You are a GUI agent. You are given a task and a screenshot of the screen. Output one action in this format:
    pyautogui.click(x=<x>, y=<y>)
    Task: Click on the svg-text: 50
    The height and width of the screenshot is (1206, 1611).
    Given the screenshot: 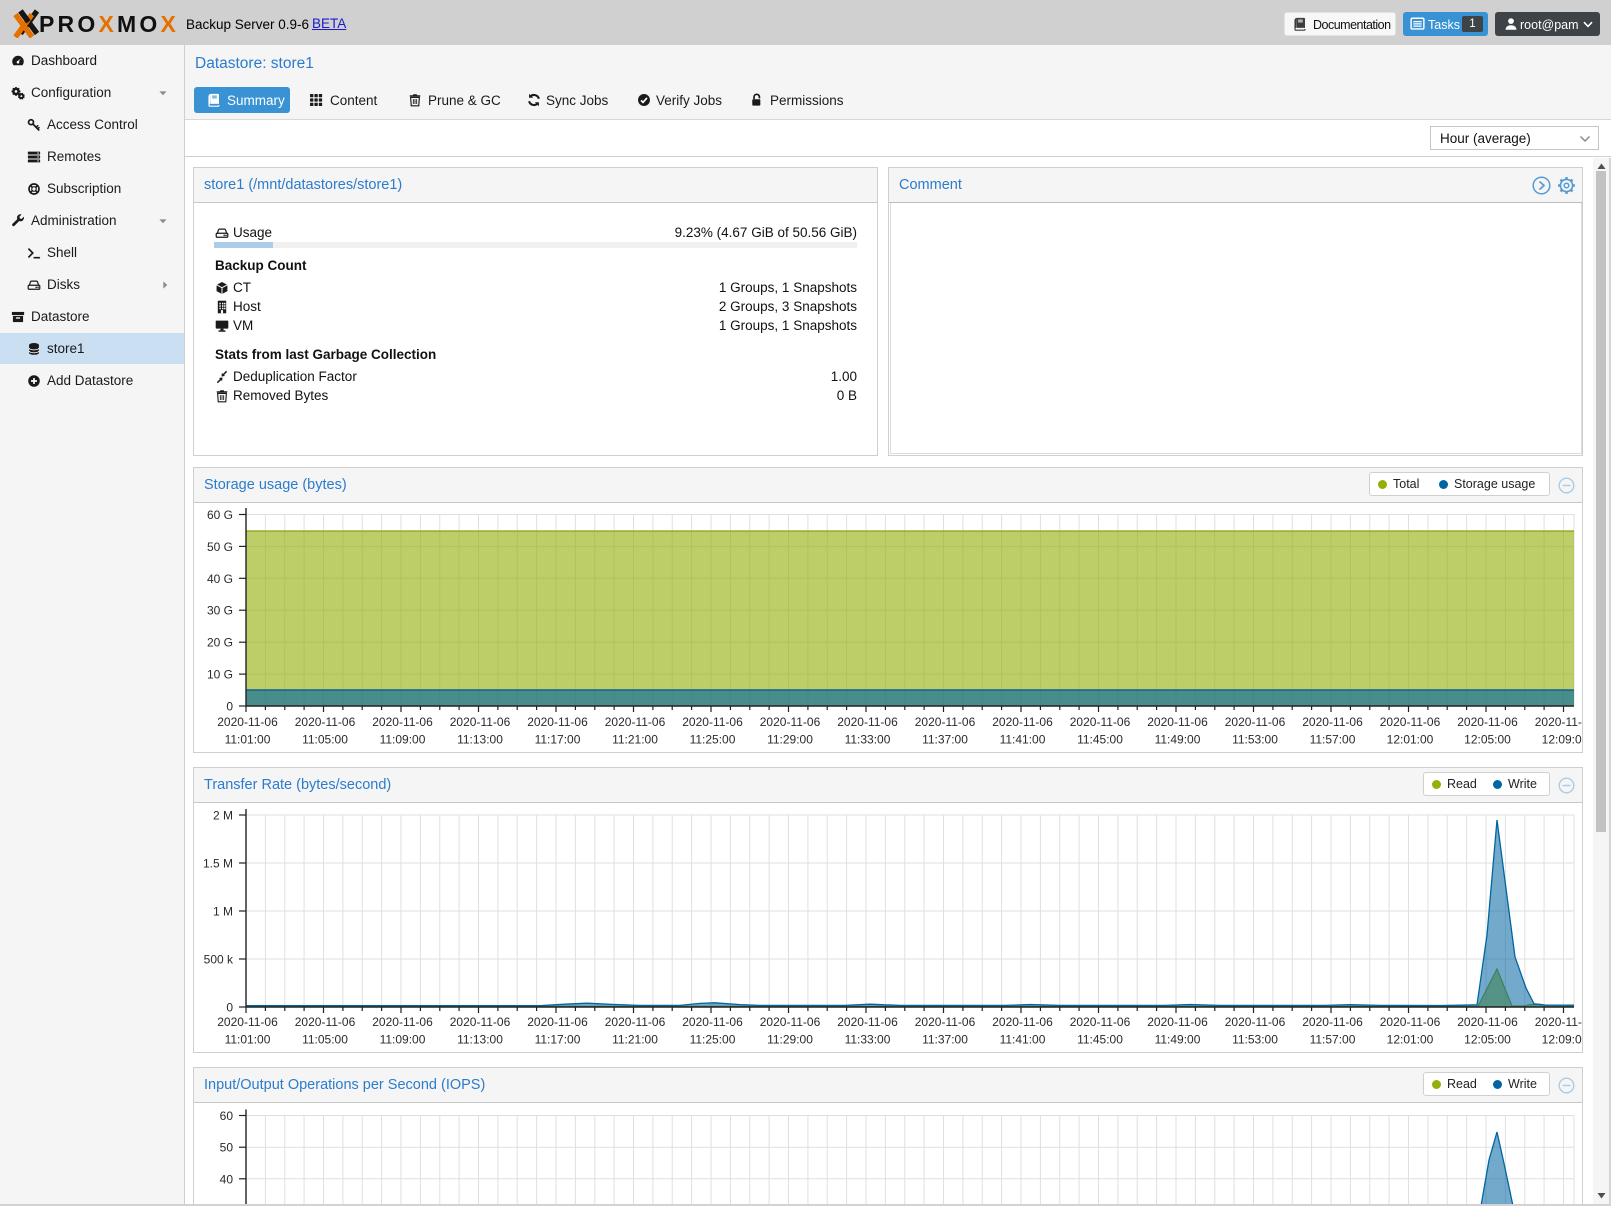 What is the action you would take?
    pyautogui.click(x=227, y=1148)
    